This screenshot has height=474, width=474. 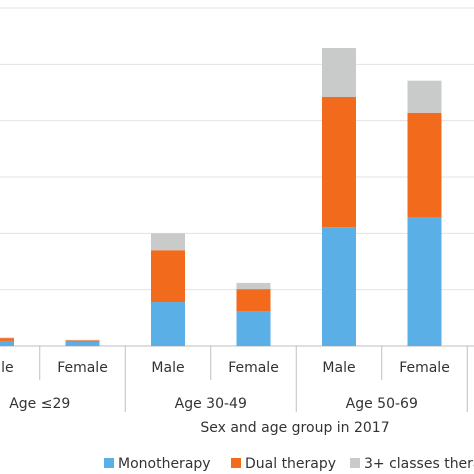 I want to click on legend-label: Monotherapy, so click(x=164, y=464).